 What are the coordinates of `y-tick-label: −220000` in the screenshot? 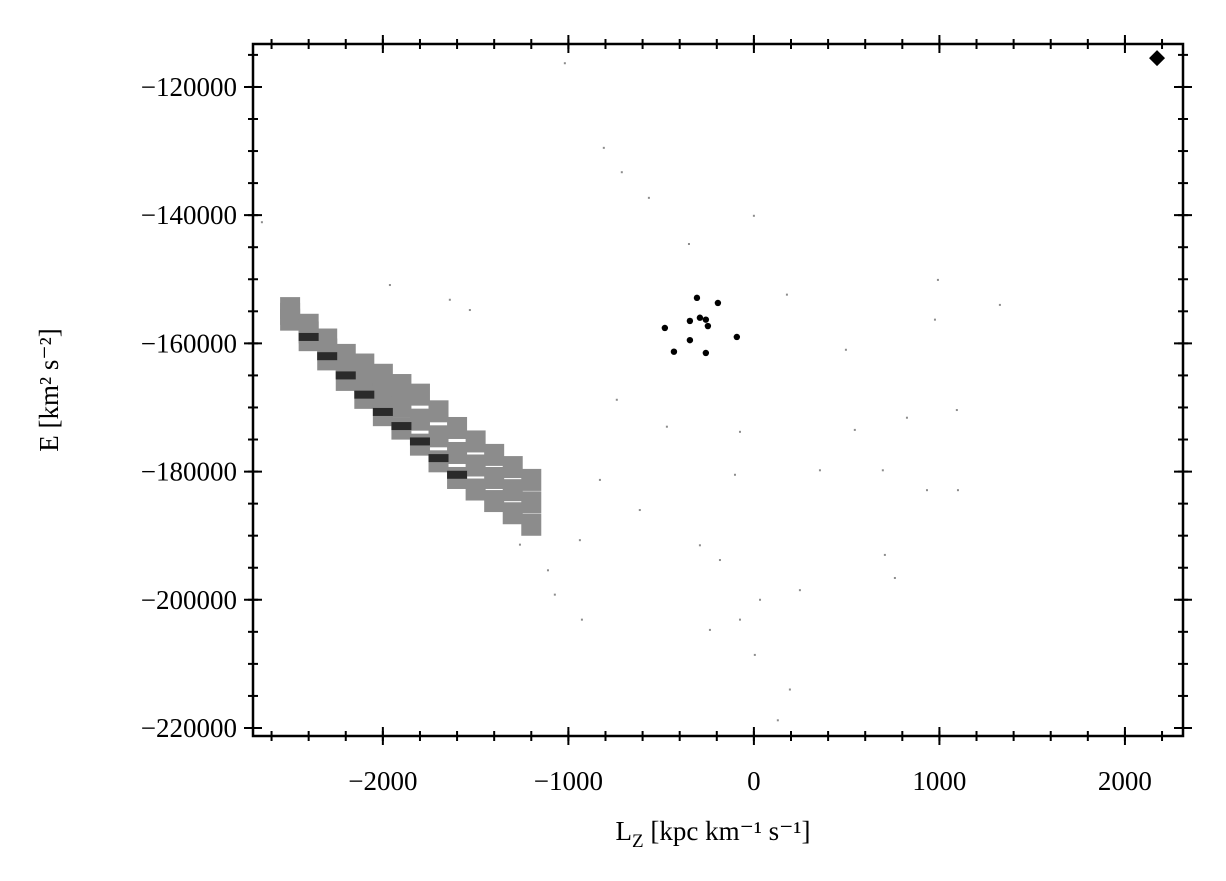 It's located at (189, 728).